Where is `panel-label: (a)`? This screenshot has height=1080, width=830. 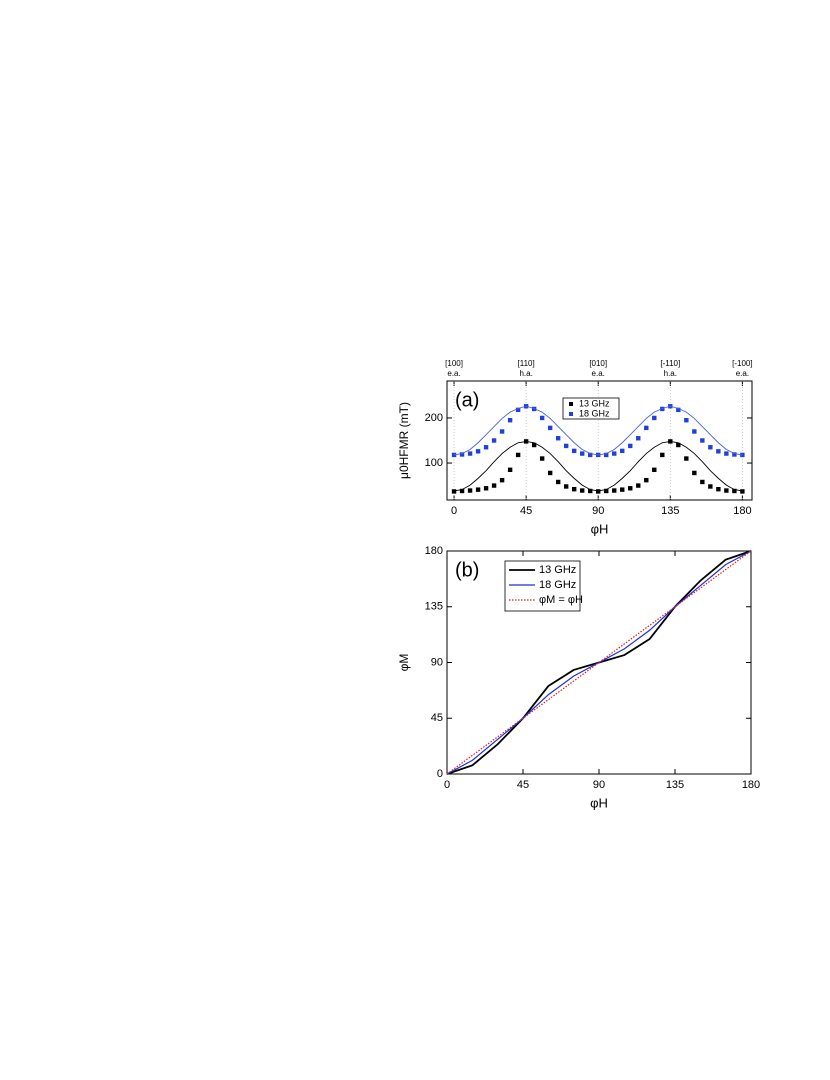 panel-label: (a) is located at coordinates (467, 400).